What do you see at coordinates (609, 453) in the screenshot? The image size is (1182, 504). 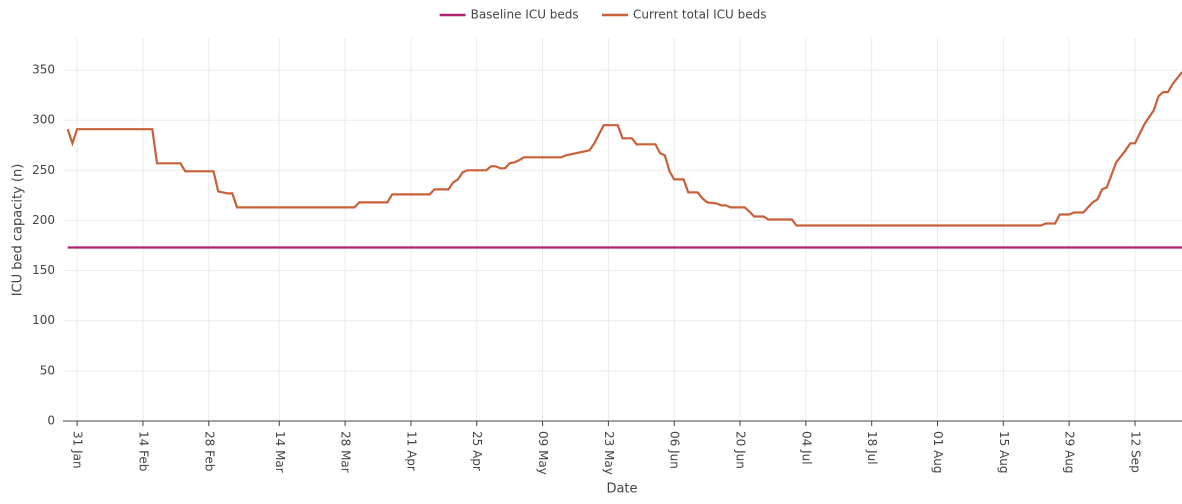 I see `x-tick-label: 23 May` at bounding box center [609, 453].